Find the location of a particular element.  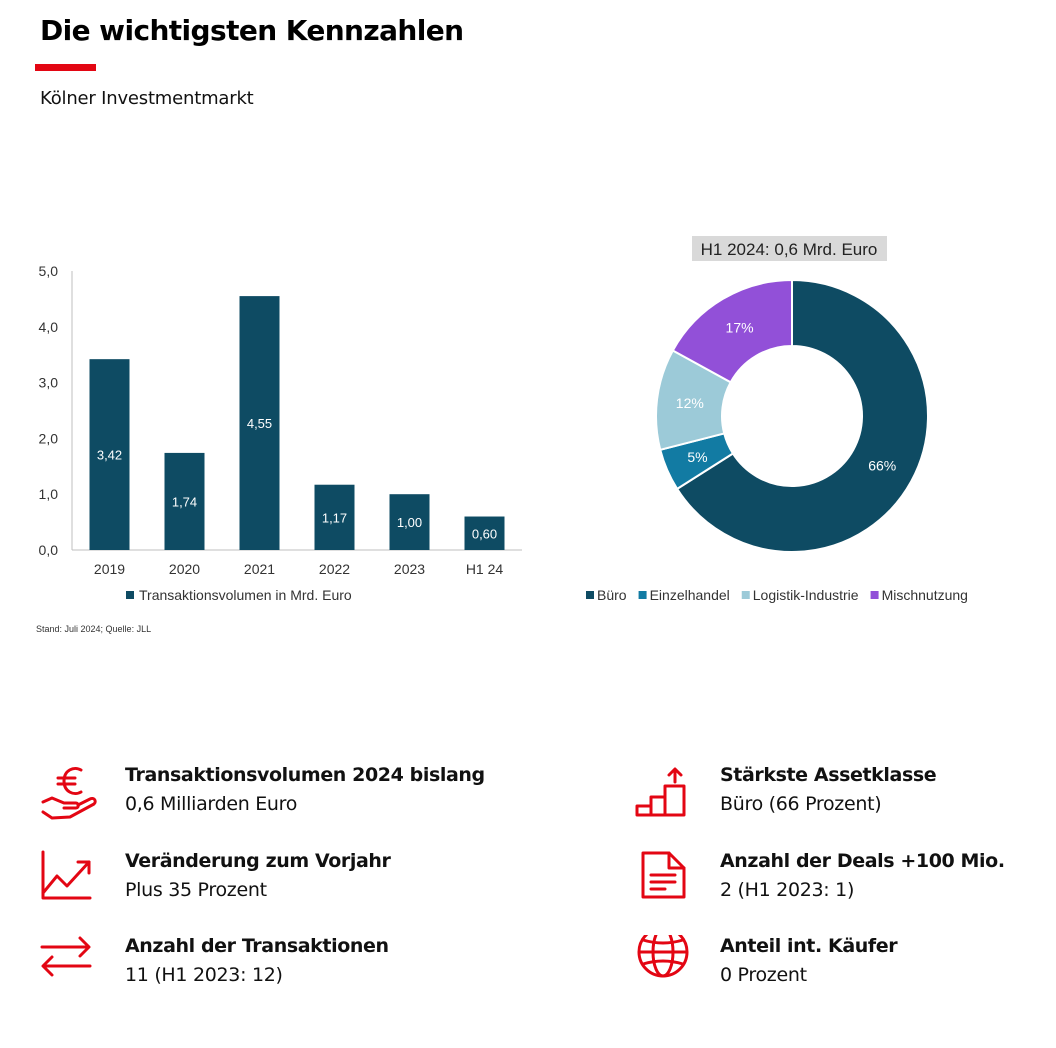

kpi-strongest-asset-class: Stärkste Assetklasse Büro (66 Prozent) is located at coordinates (845, 799).